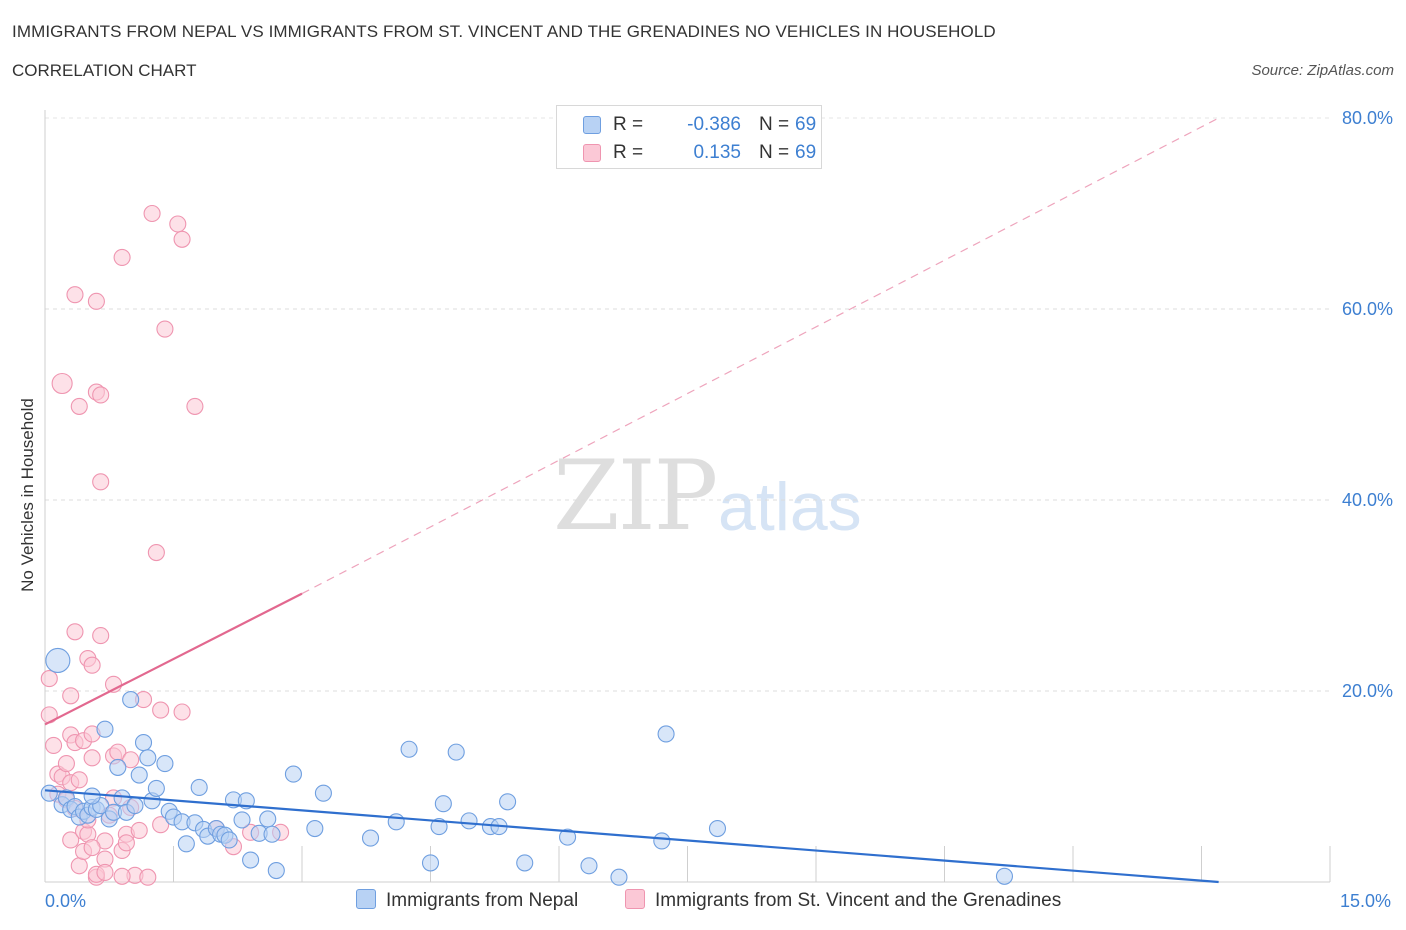 The width and height of the screenshot is (1406, 930). What do you see at coordinates (104, 70) in the screenshot?
I see `chart-subtitle: CORRELATION CHART` at bounding box center [104, 70].